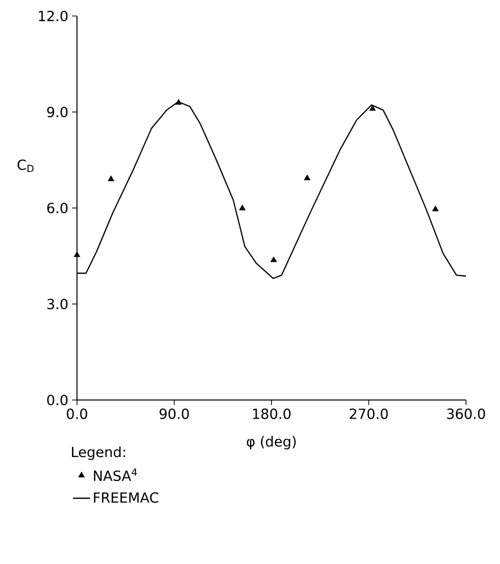 The width and height of the screenshot is (500, 564). I want to click on y-tick-label: 6.0, so click(57, 208).